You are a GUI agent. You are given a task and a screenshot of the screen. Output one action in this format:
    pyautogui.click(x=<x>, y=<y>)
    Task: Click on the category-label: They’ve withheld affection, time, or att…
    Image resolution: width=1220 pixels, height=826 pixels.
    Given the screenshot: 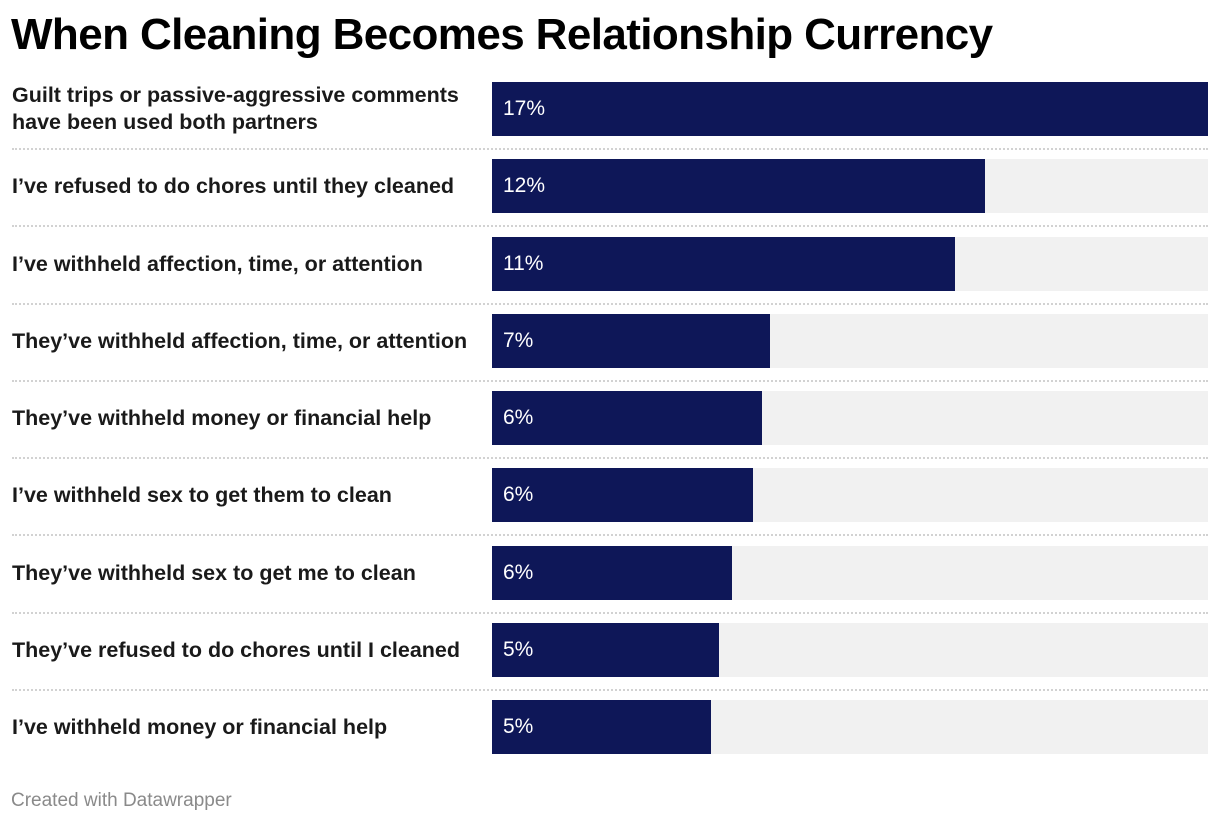 What is the action you would take?
    pyautogui.click(x=240, y=340)
    